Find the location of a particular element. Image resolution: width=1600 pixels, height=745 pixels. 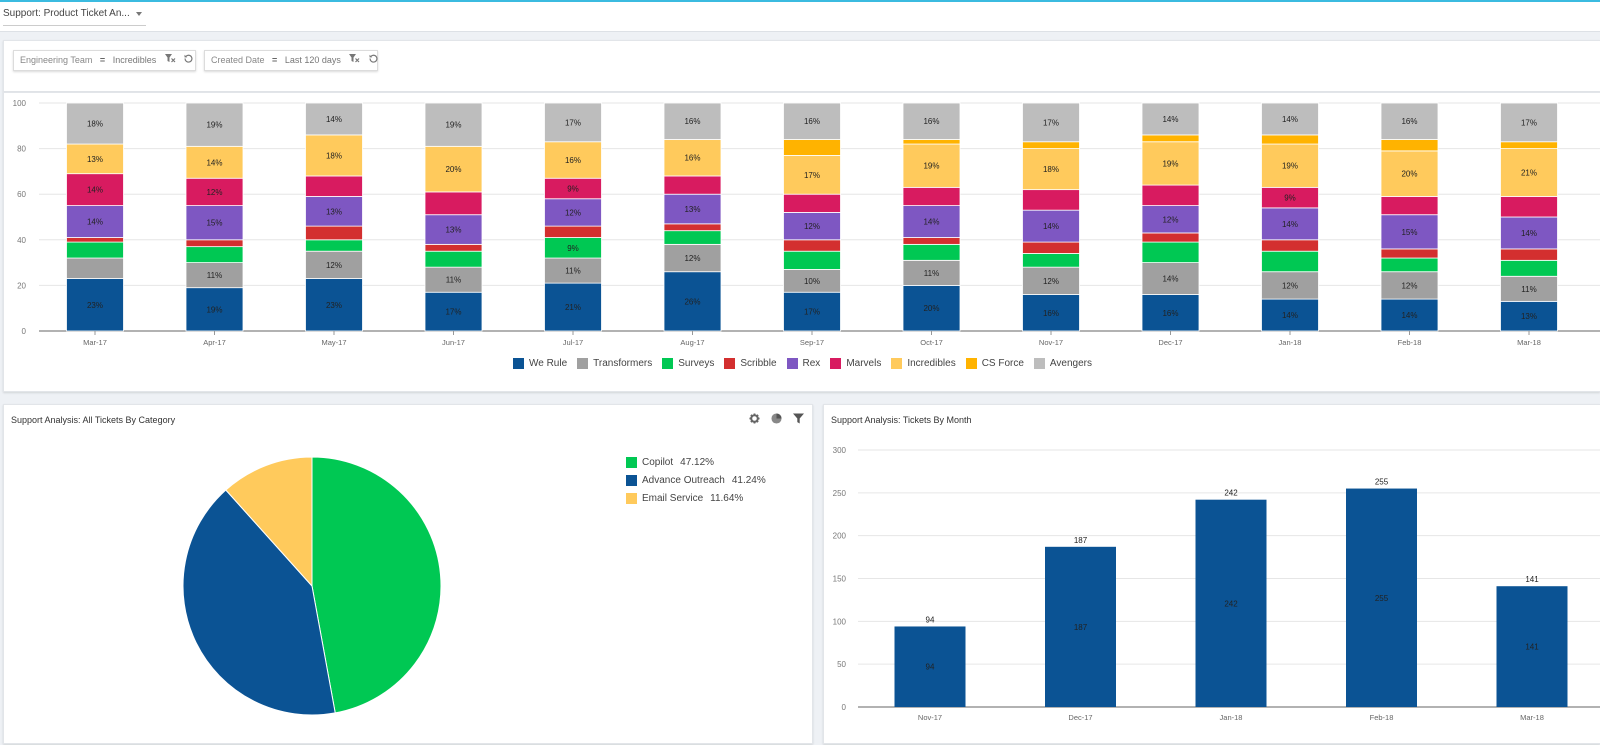

legend-item: Marvels is located at coordinates (855, 363).